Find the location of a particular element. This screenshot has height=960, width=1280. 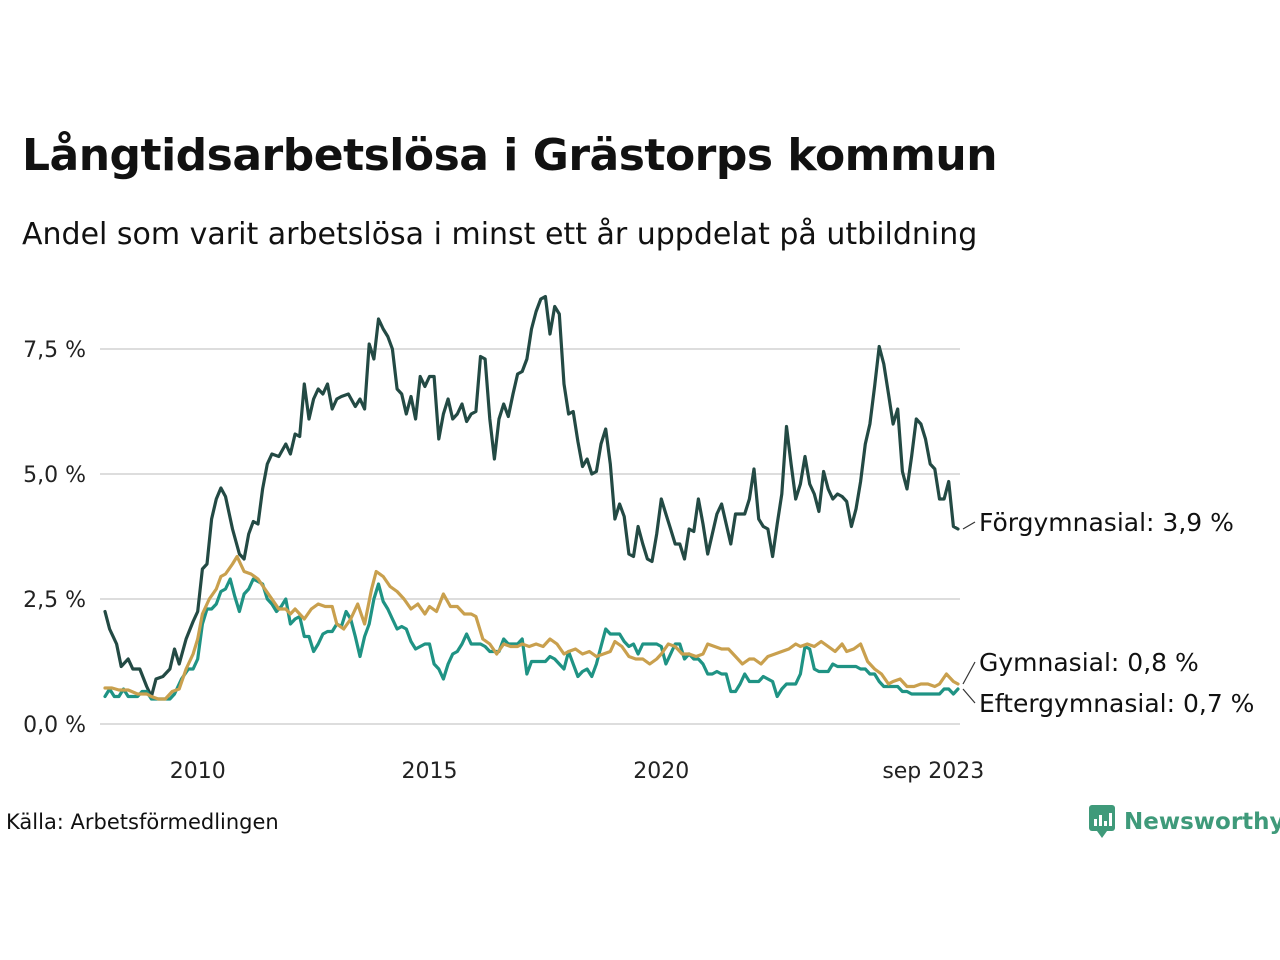

newsworthy-logo: Newsworthy is located at coordinates (1184, 822).